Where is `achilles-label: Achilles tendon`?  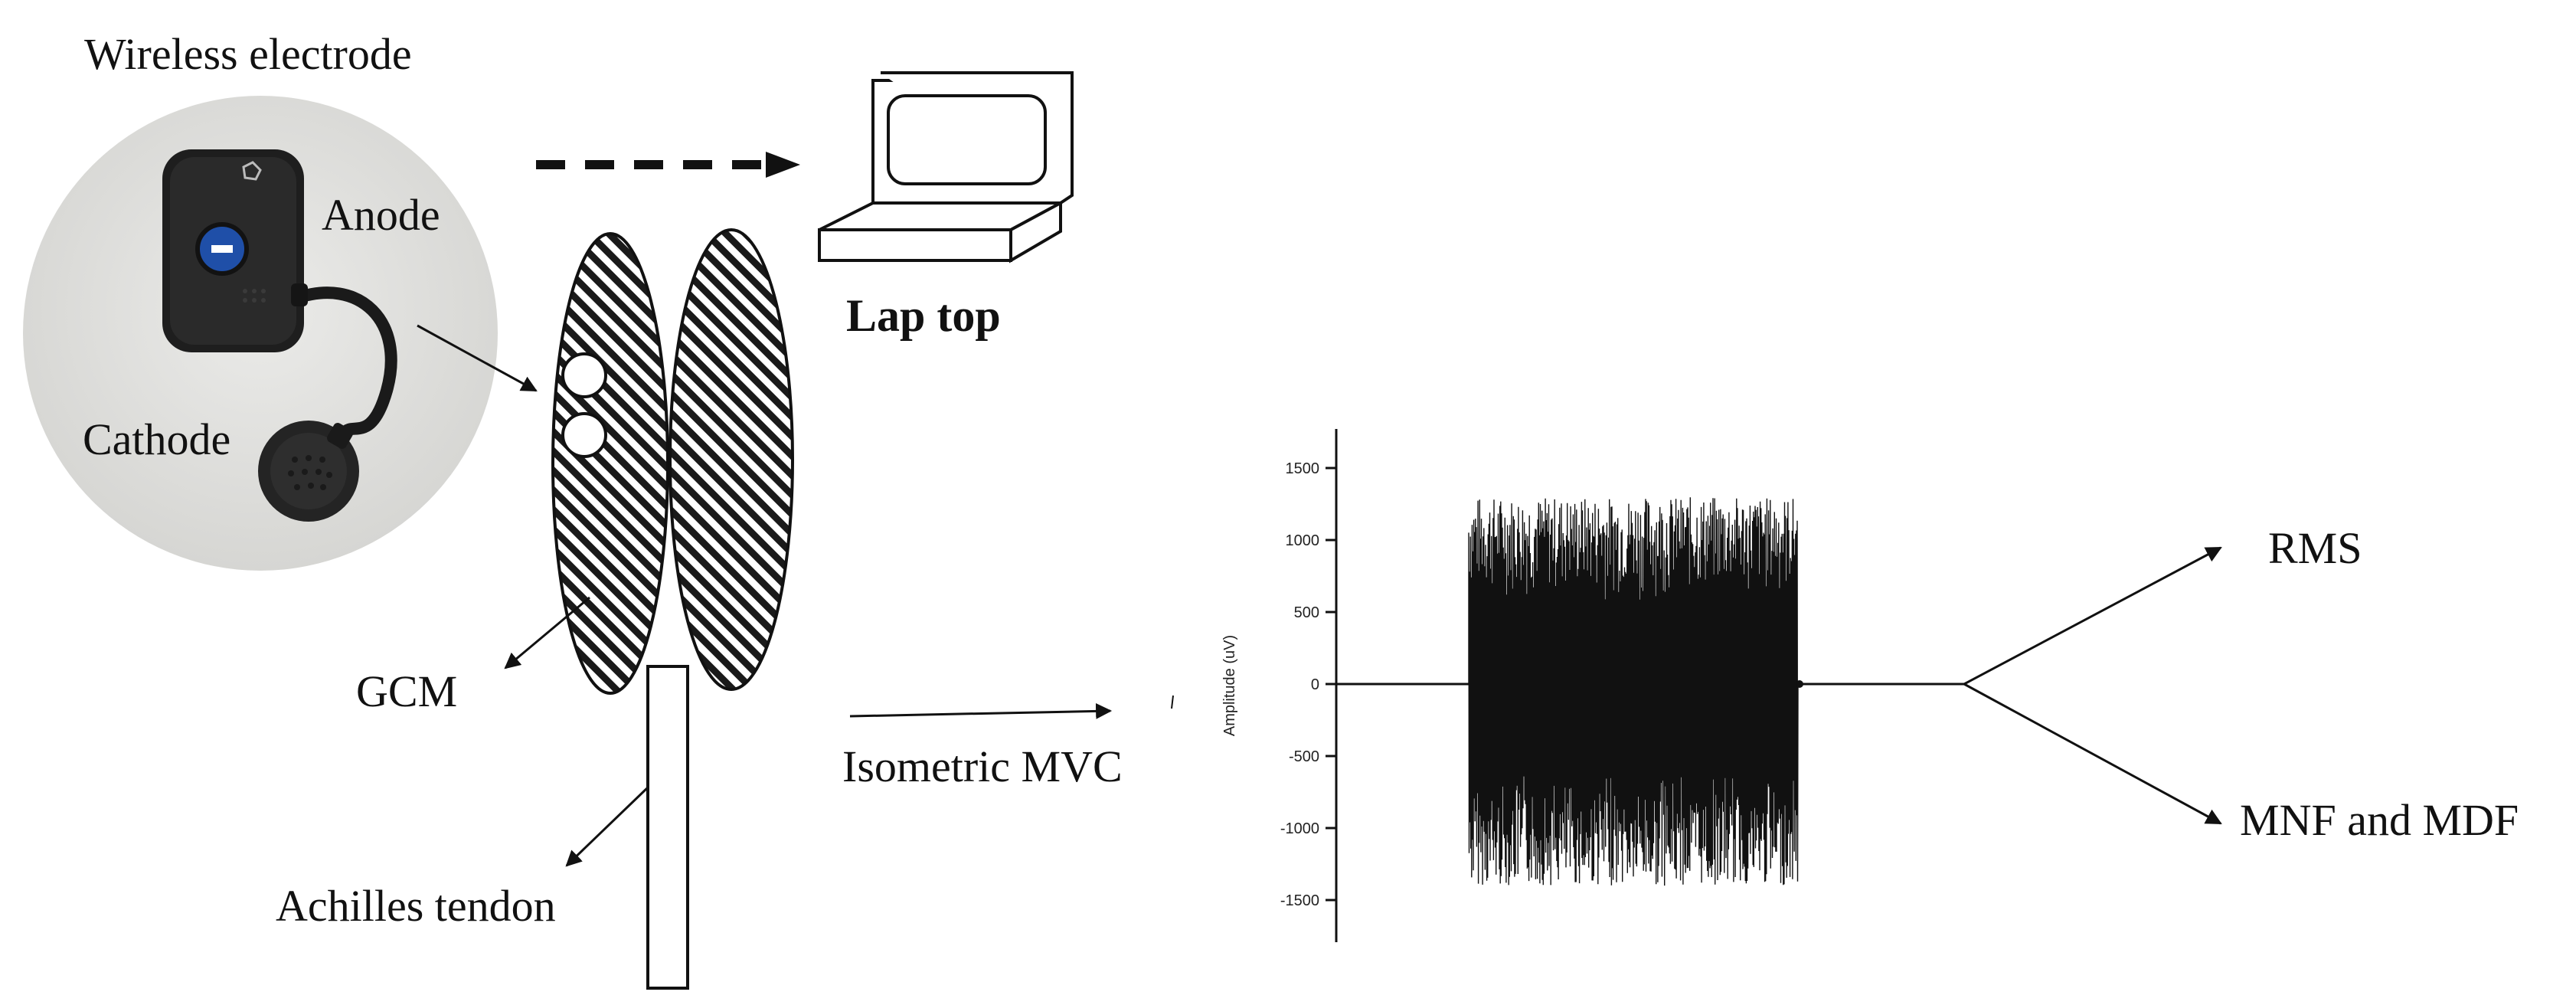
achilles-label: Achilles tendon is located at coordinates (416, 906).